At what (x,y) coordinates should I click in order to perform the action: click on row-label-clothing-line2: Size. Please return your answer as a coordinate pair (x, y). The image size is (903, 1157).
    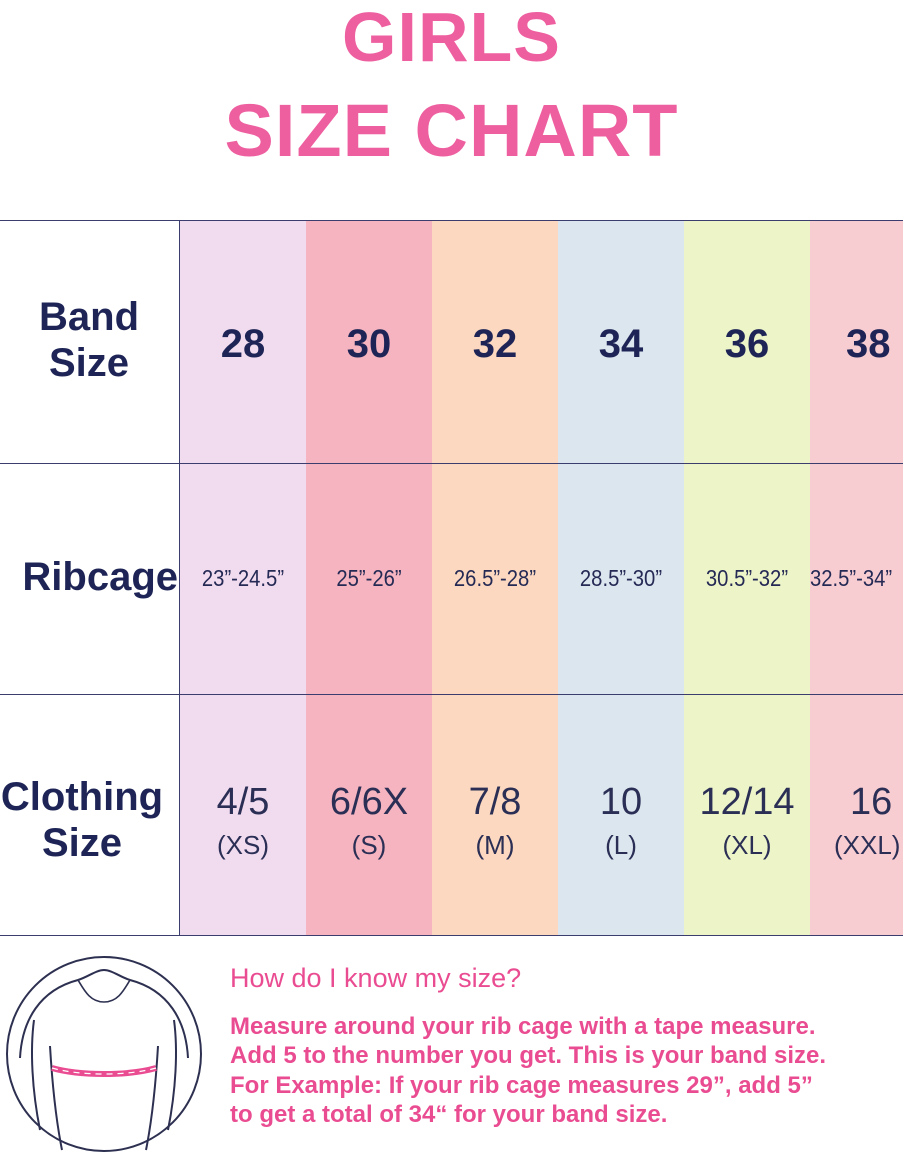
    Looking at the image, I should click on (82, 843).